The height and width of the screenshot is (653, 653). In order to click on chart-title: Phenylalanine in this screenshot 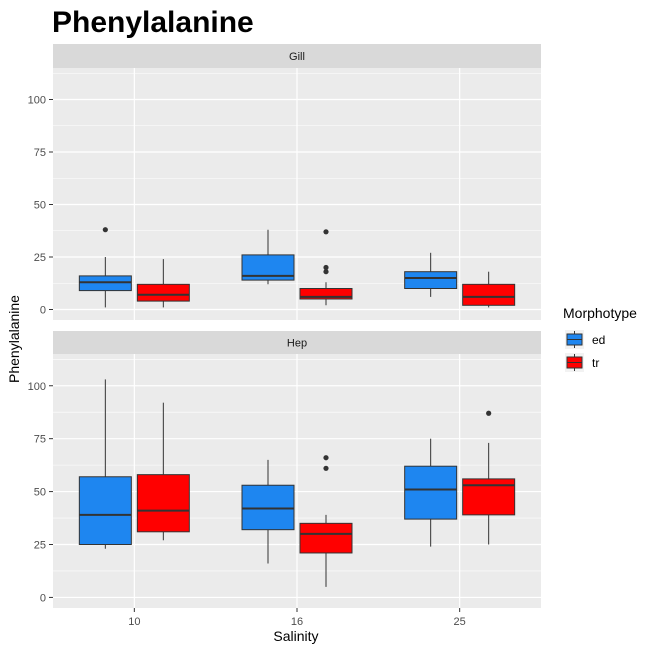, I will do `click(153, 22)`.